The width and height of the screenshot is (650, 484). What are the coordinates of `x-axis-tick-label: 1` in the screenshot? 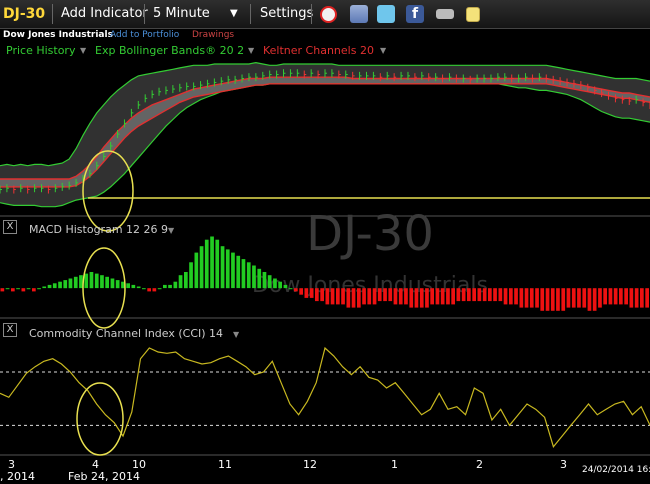 It's located at (394, 464).